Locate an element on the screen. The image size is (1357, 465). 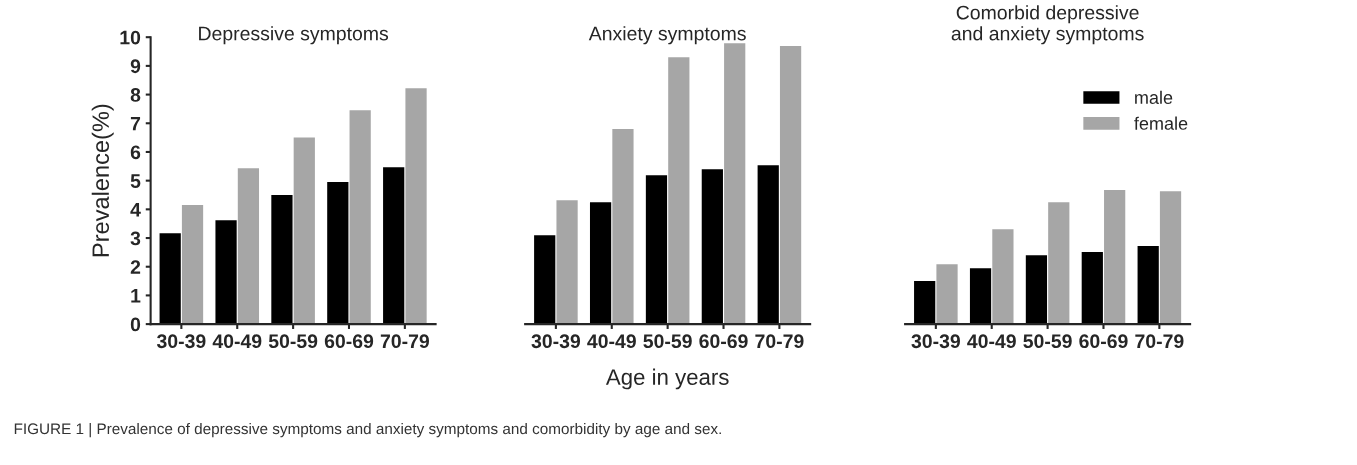
legend-label: female is located at coordinates (1161, 123).